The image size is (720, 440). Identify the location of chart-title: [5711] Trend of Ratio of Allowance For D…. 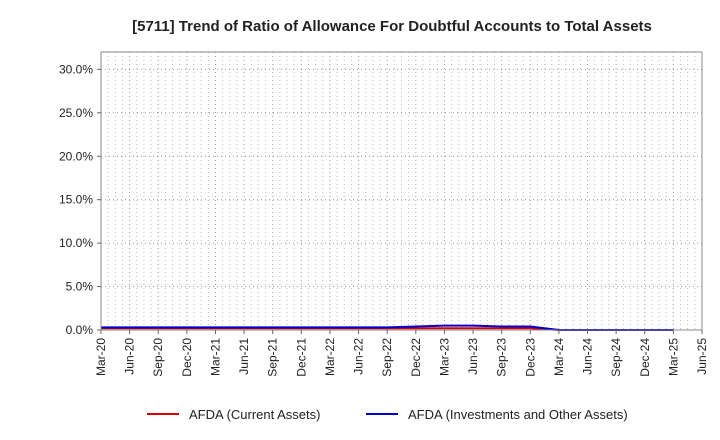
(392, 26).